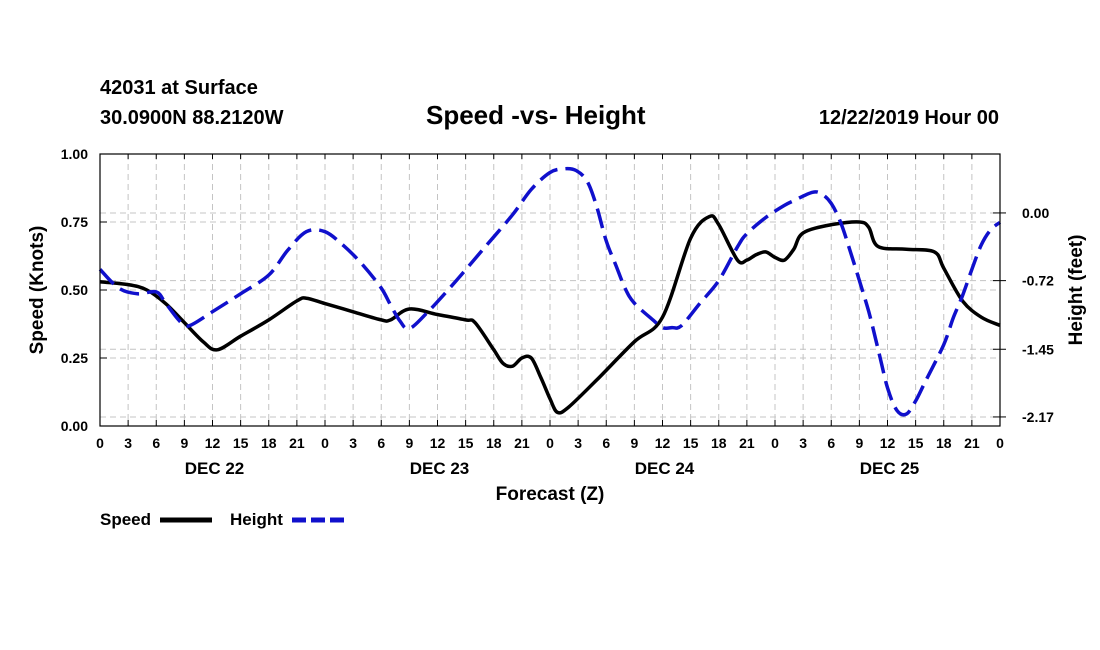 The image size is (1100, 650). Describe the element at coordinates (192, 118) in the screenshot. I see `coordinates-label: 30.0900N 88.2120W` at that location.